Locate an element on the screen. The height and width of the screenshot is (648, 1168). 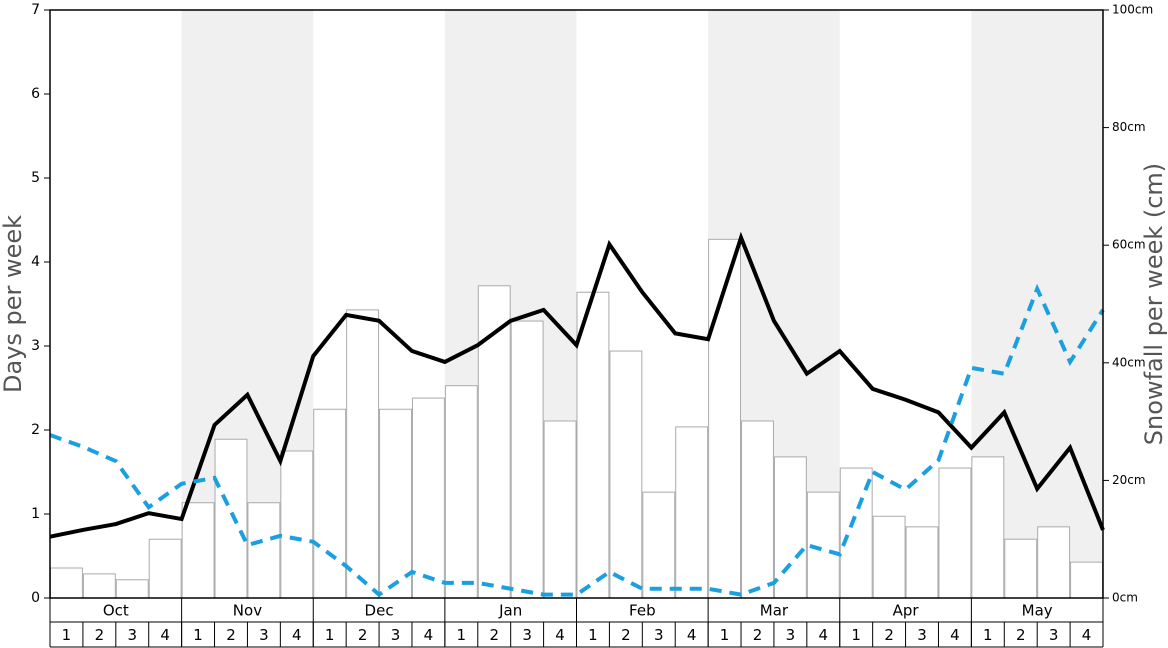
y-tick-label: 4 is located at coordinates (35, 262).